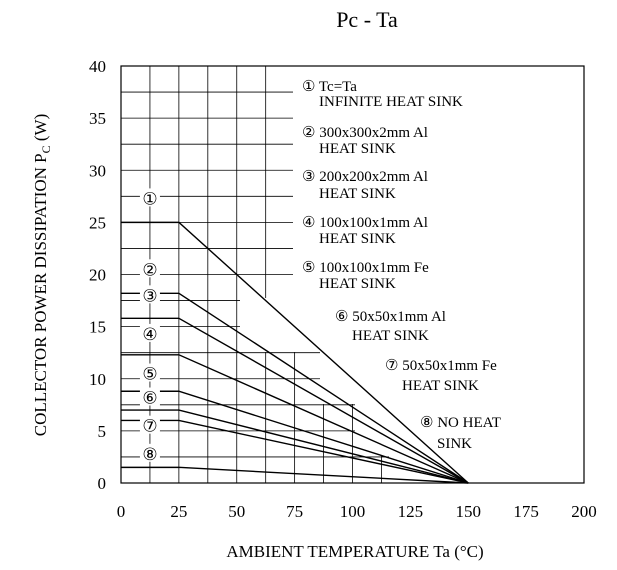 The height and width of the screenshot is (570, 617). What do you see at coordinates (121, 511) in the screenshot?
I see `x-tick-label: 0` at bounding box center [121, 511].